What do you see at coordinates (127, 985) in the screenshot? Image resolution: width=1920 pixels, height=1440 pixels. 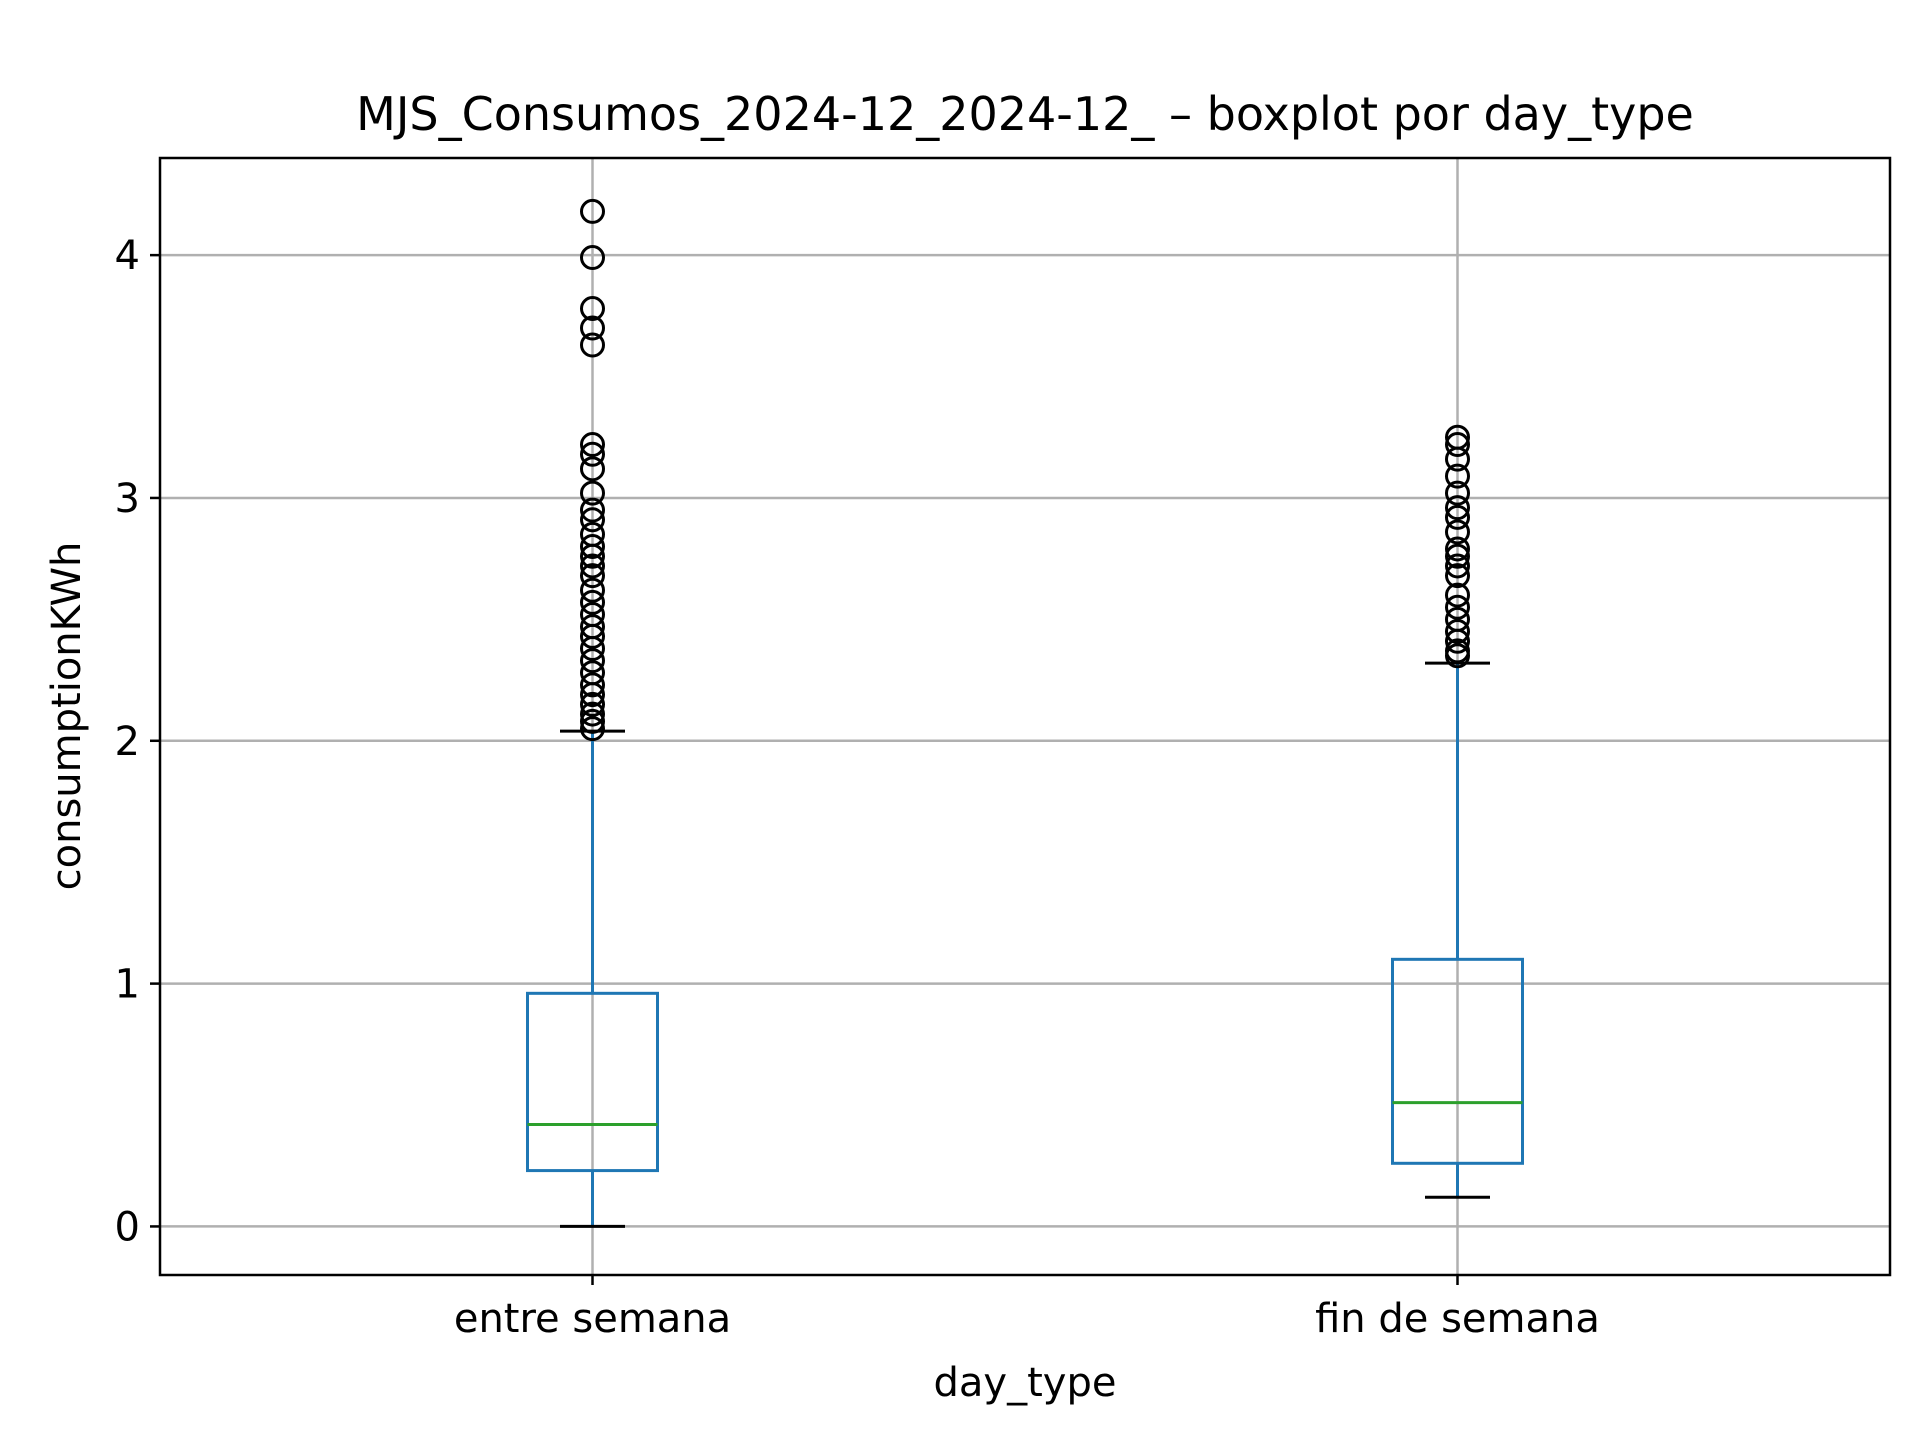 I see `y-tick-label: 1` at bounding box center [127, 985].